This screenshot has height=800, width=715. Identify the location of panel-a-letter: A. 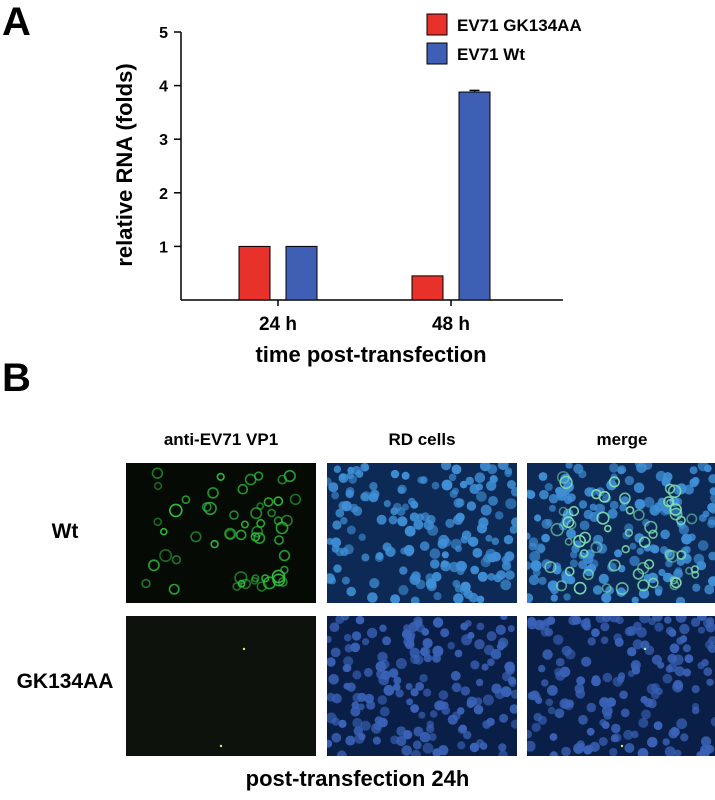
(16, 22).